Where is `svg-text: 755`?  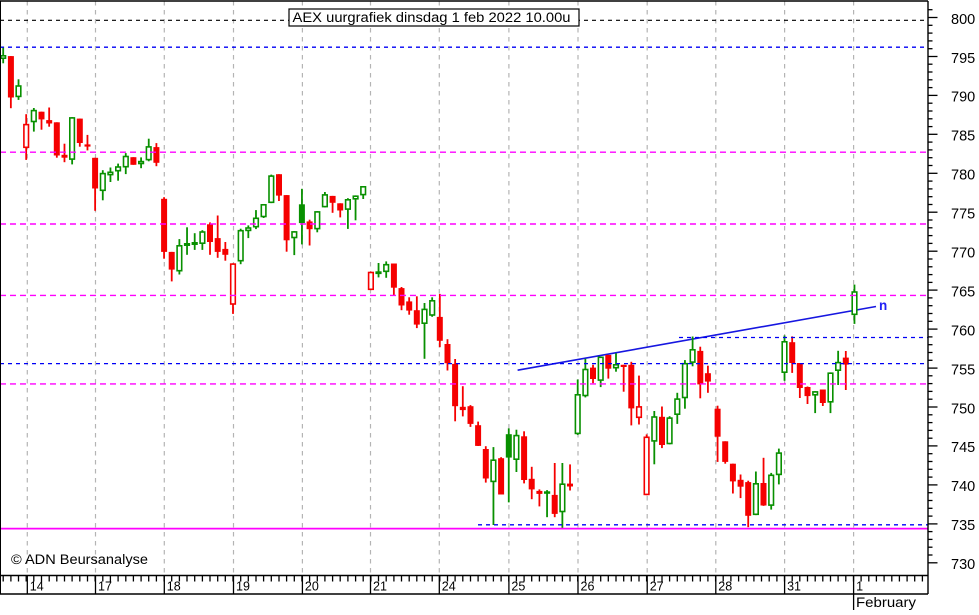
svg-text: 755 is located at coordinates (963, 370).